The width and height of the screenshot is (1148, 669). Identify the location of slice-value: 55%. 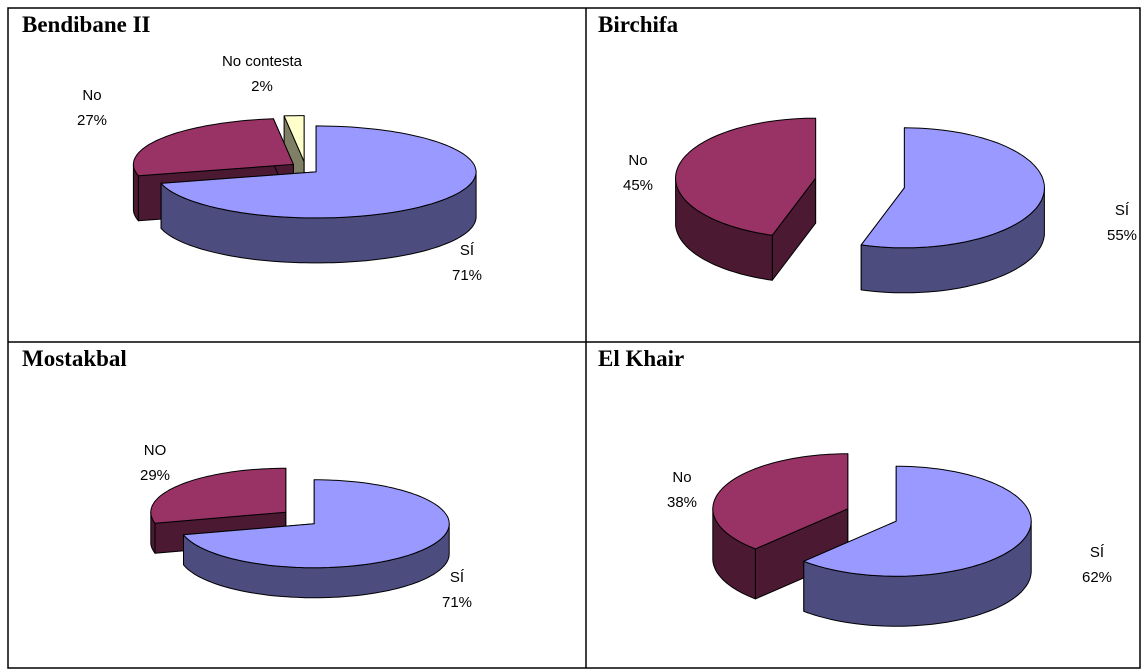
(1122, 235).